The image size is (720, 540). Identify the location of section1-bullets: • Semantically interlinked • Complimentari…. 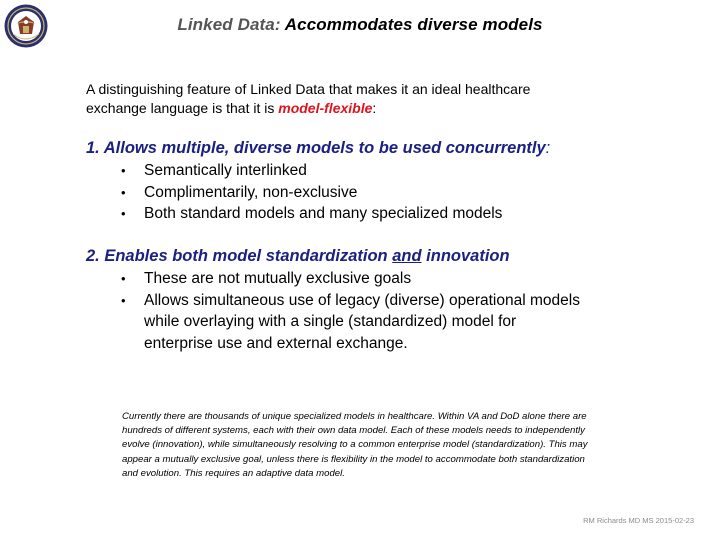
(353, 192).